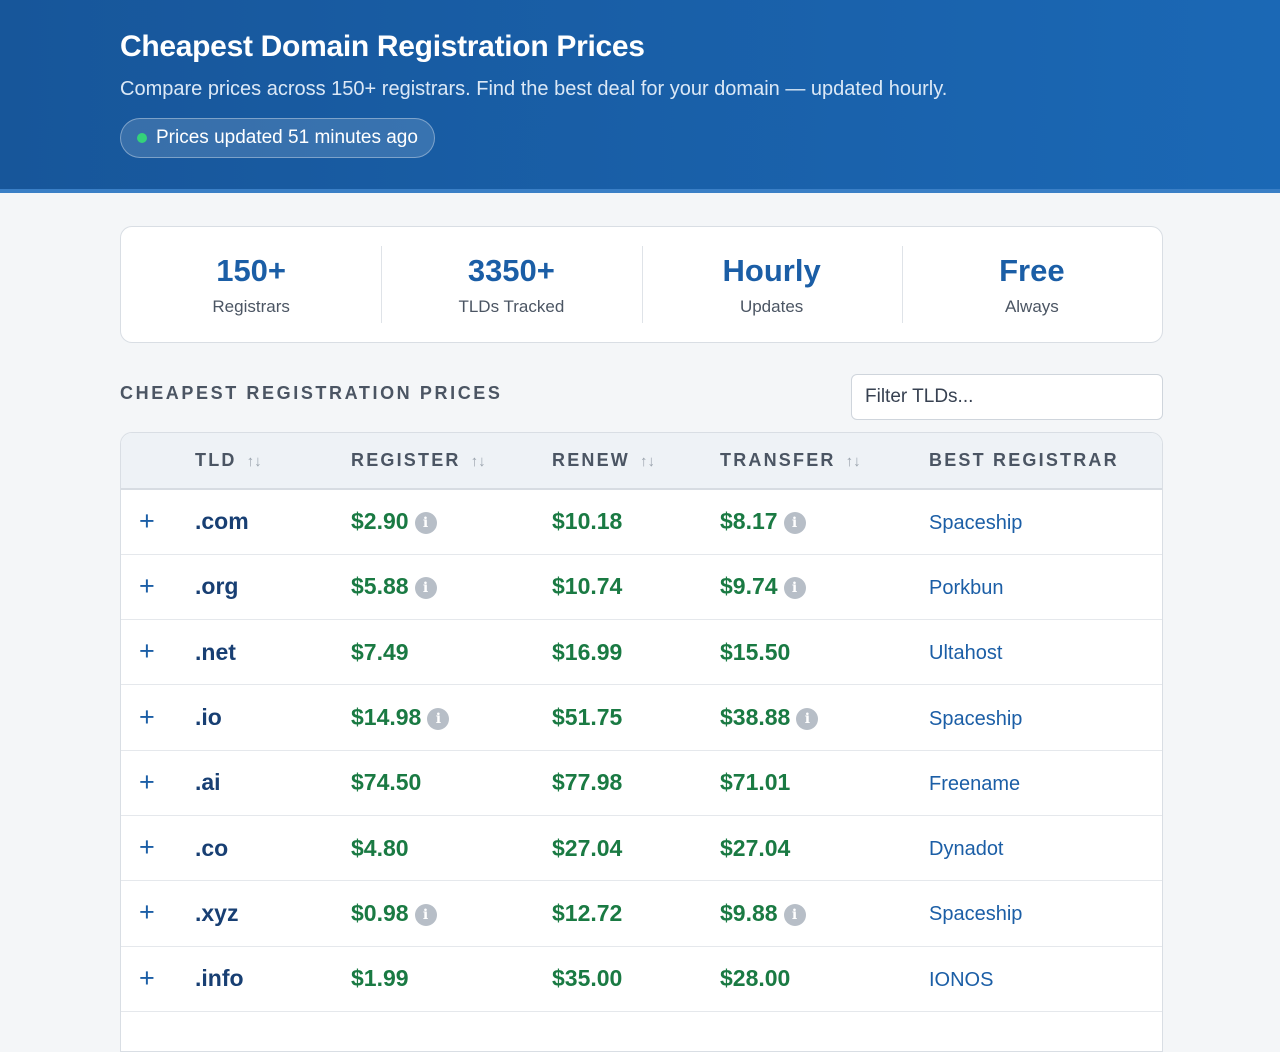 The height and width of the screenshot is (1052, 1280). Describe the element at coordinates (587, 847) in the screenshot. I see `renew-price: $27.04` at that location.